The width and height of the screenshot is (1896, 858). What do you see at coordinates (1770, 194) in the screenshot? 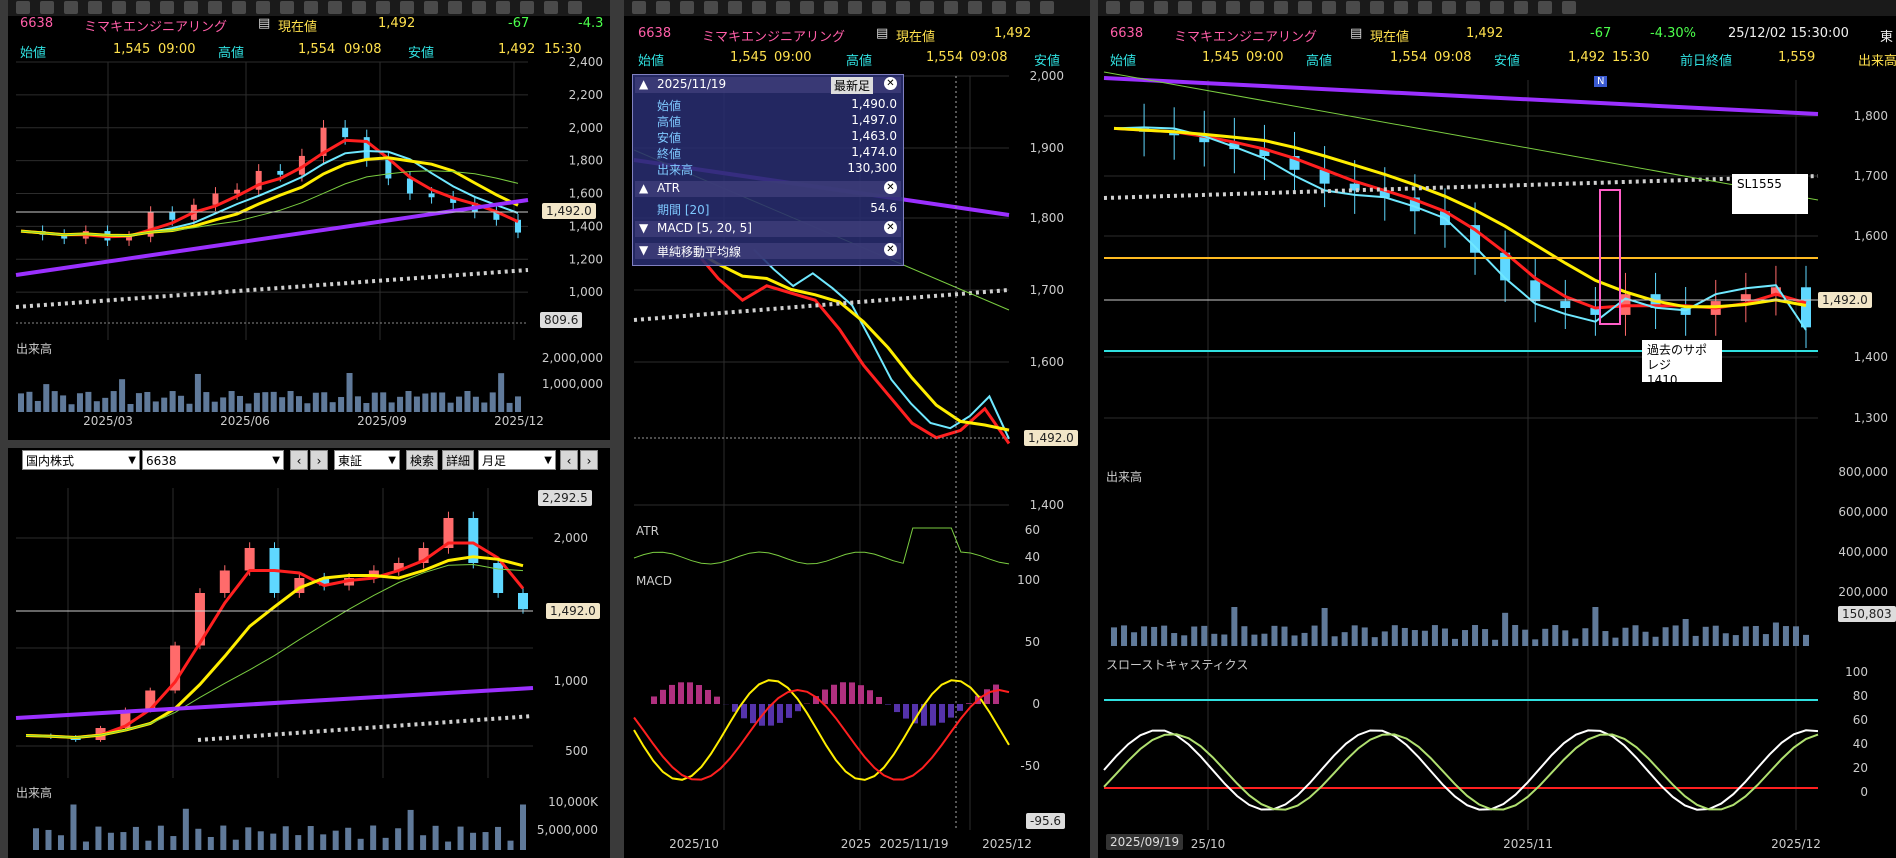
I see `sl-note: SL1555` at bounding box center [1770, 194].